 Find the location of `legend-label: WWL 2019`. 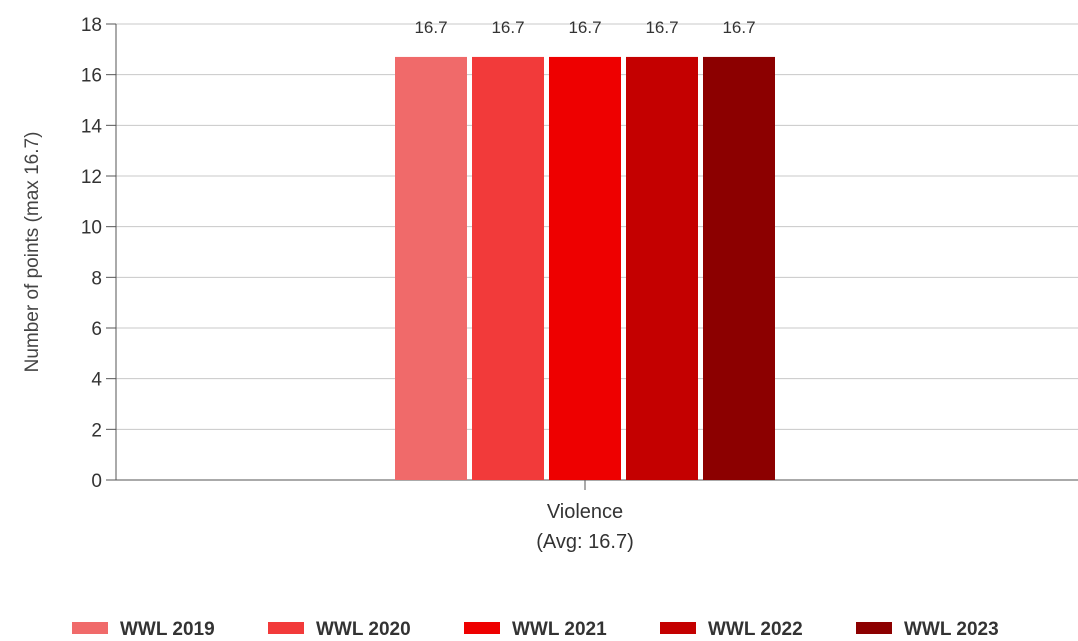

legend-label: WWL 2019 is located at coordinates (167, 629).